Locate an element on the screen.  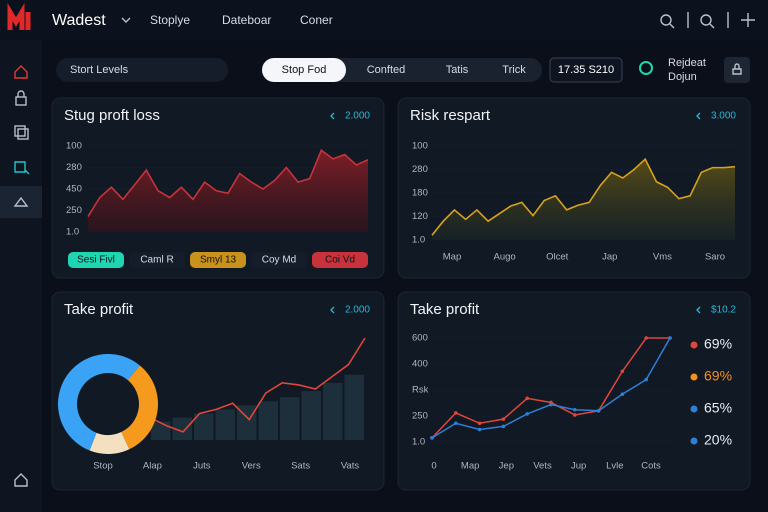
header-icons is located at coordinates (707, 20).